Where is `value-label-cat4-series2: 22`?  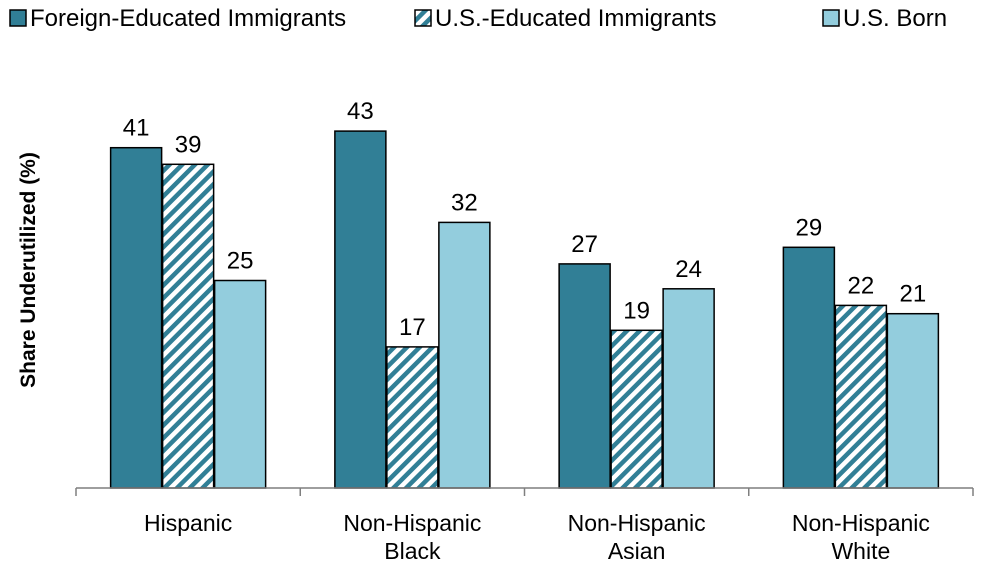
value-label-cat4-series2: 22 is located at coordinates (861, 285).